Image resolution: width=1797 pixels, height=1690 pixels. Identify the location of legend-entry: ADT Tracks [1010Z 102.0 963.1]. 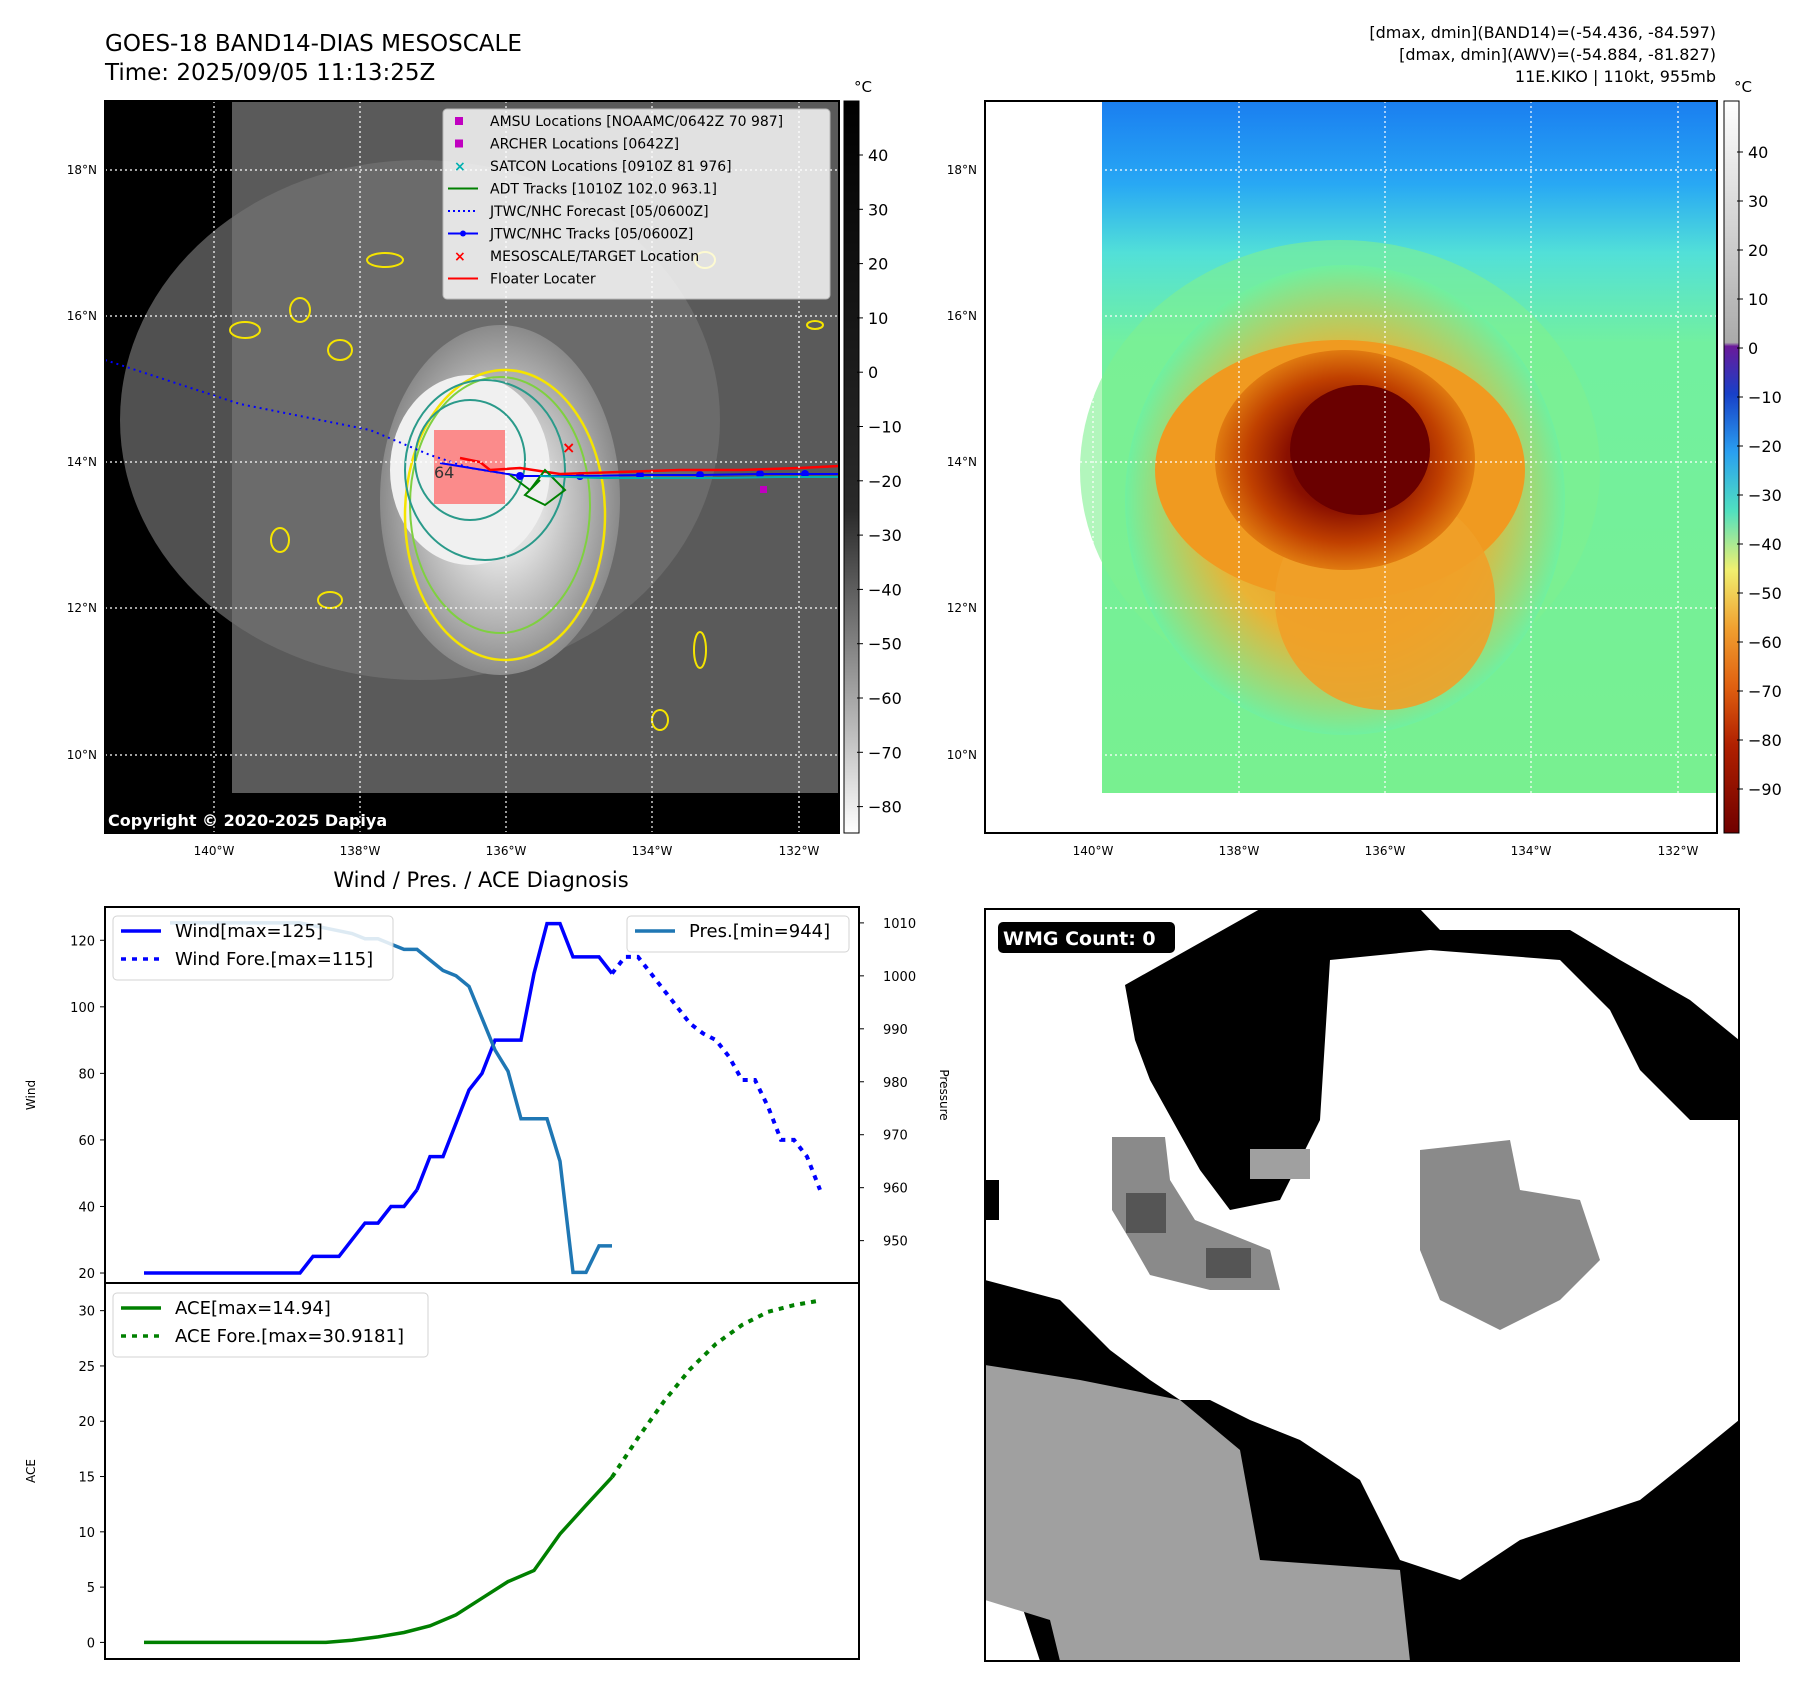
(582, 190).